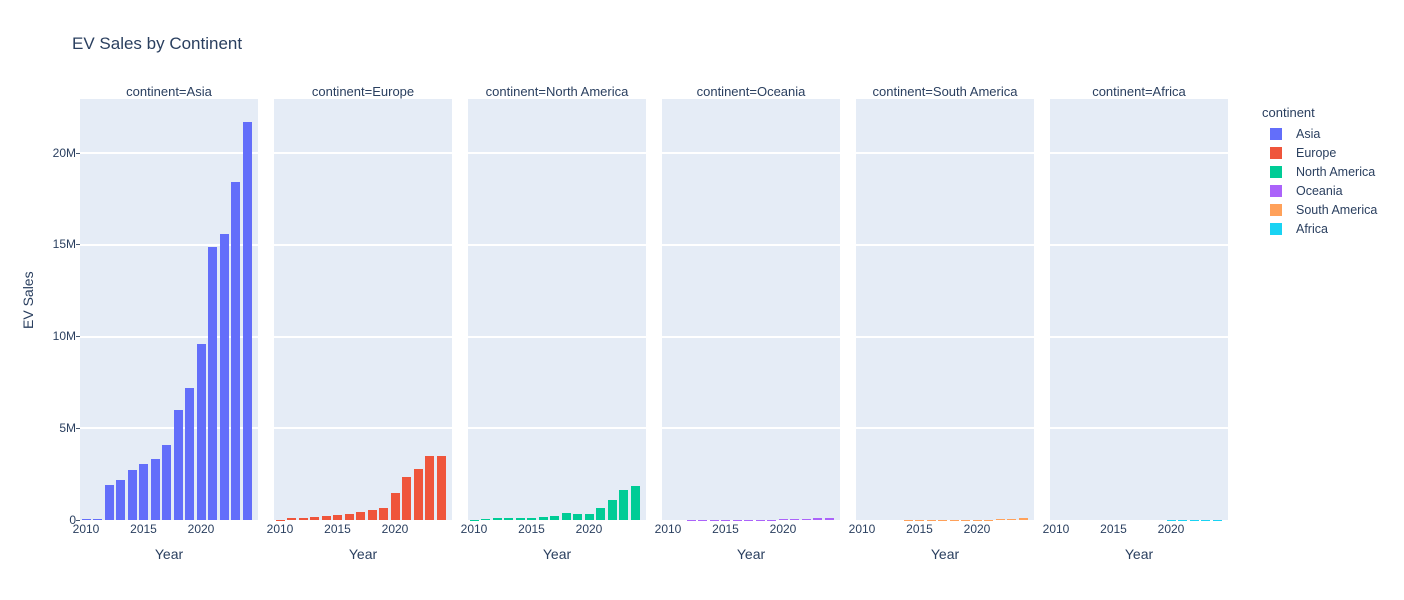 The width and height of the screenshot is (1404, 600). I want to click on y-tick-label: 5M, so click(67, 427).